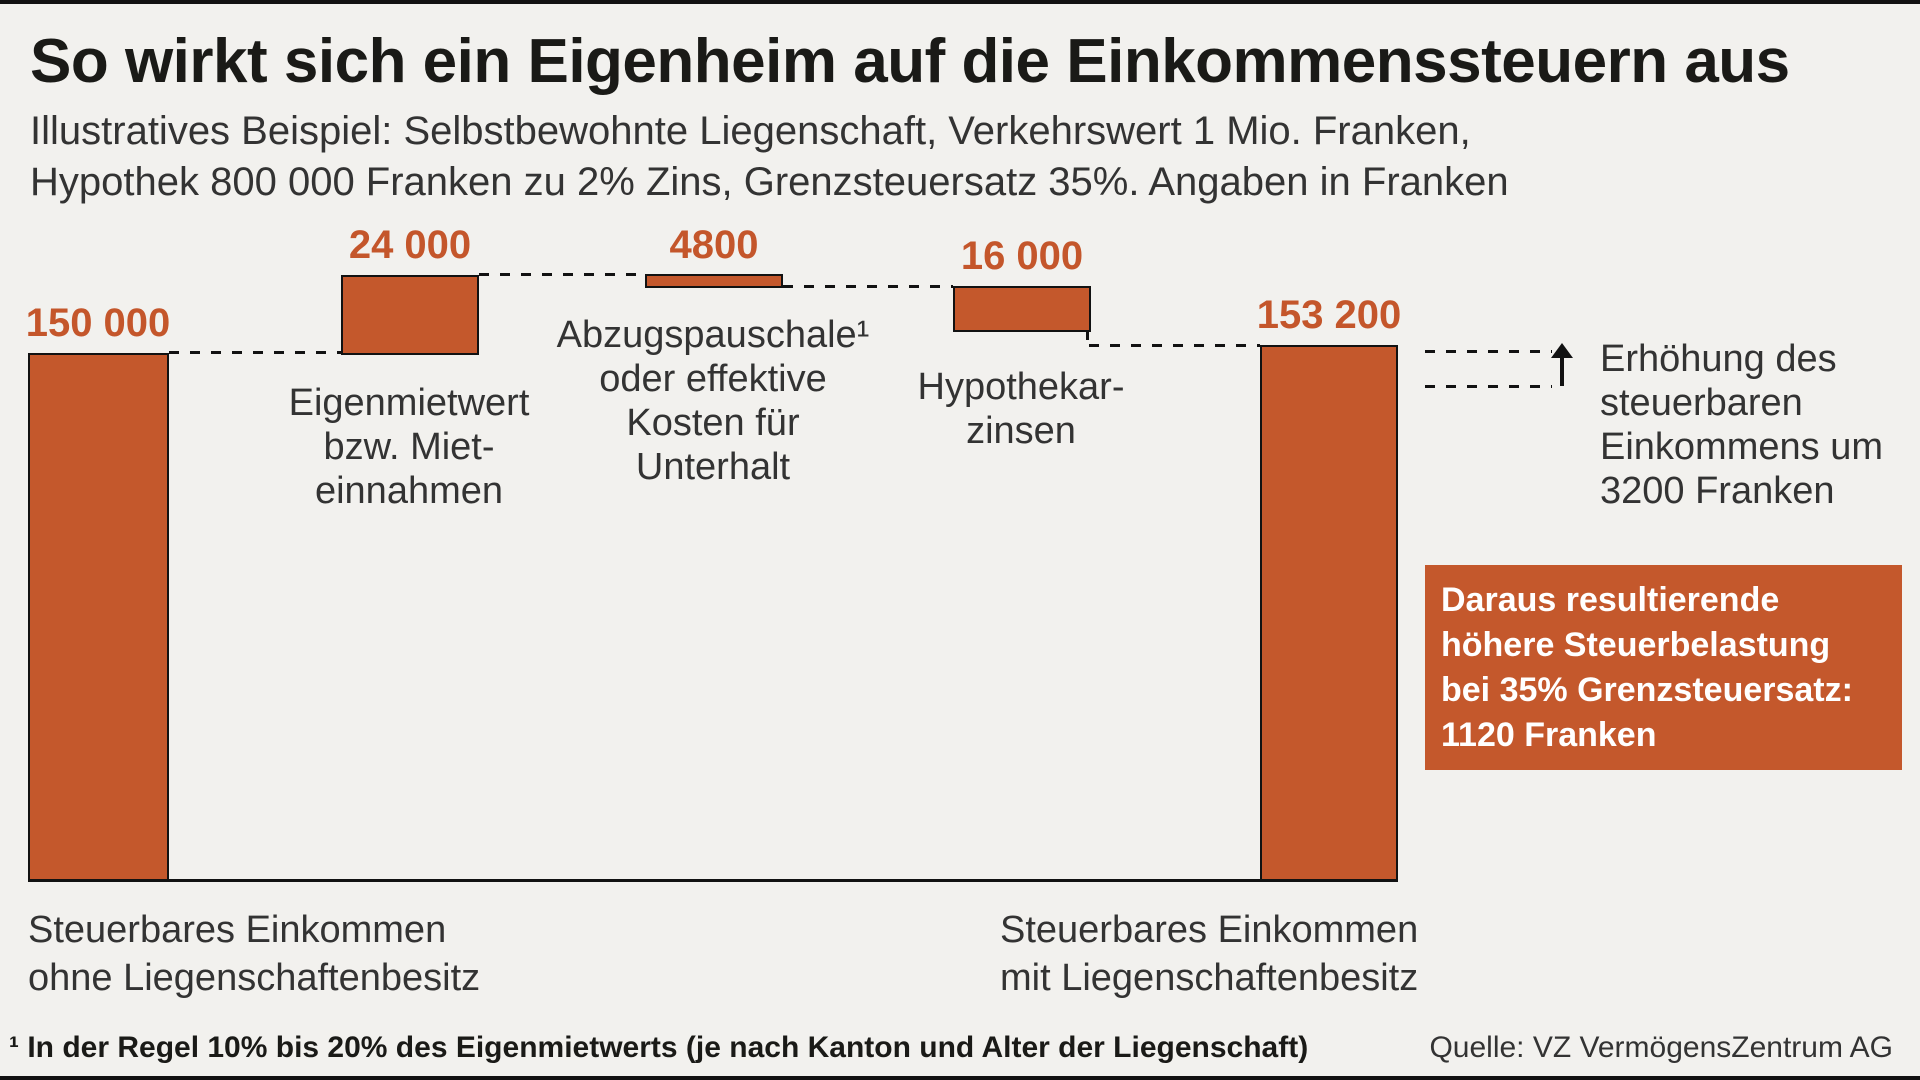  I want to click on bar-income-with-property, so click(1329, 613).